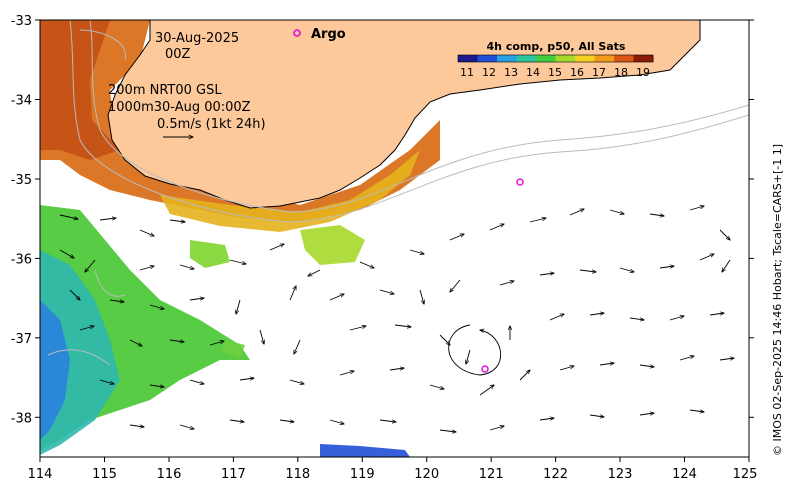  What do you see at coordinates (362, 474) in the screenshot?
I see `x-tick-label: 119` at bounding box center [362, 474].